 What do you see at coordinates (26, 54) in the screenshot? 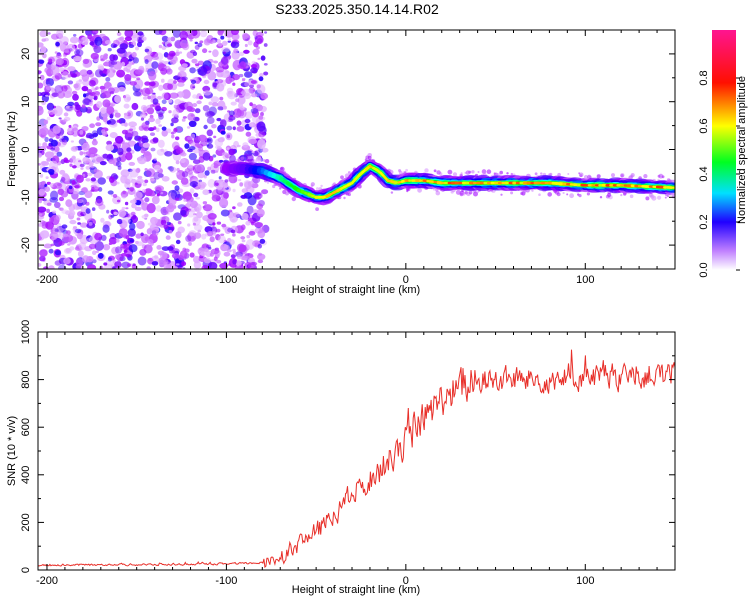
I see `y-tick-label: 20` at bounding box center [26, 54].